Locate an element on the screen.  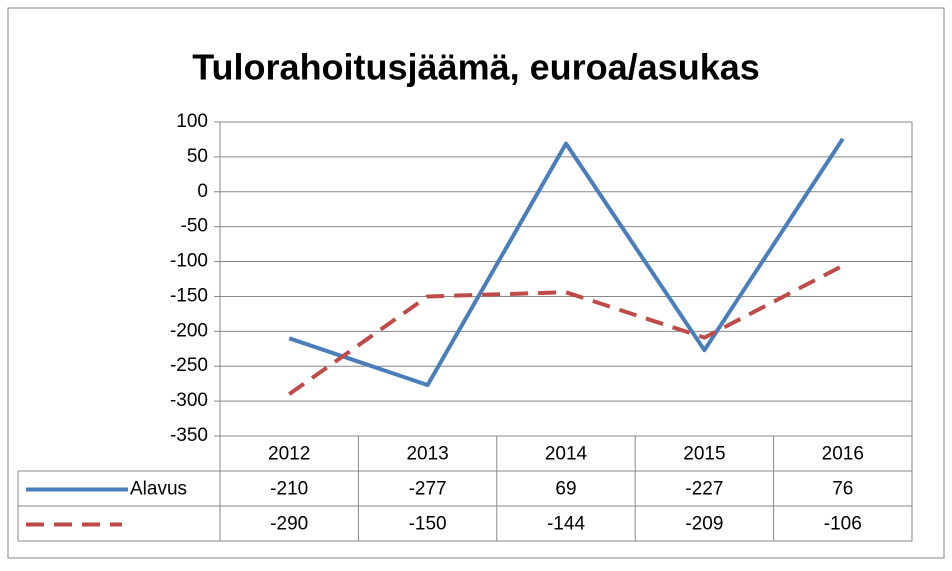
legend-label: Alavus is located at coordinates (158, 489).